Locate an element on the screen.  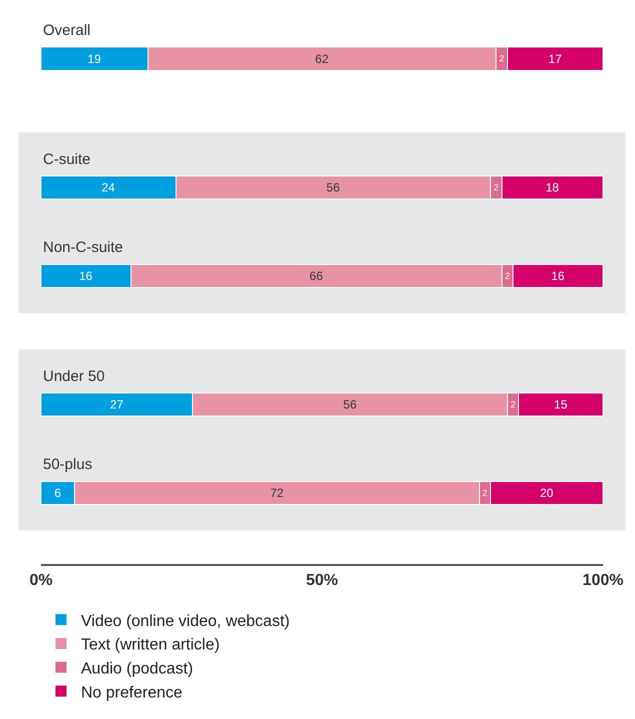
legend-label: No preference is located at coordinates (131, 693).